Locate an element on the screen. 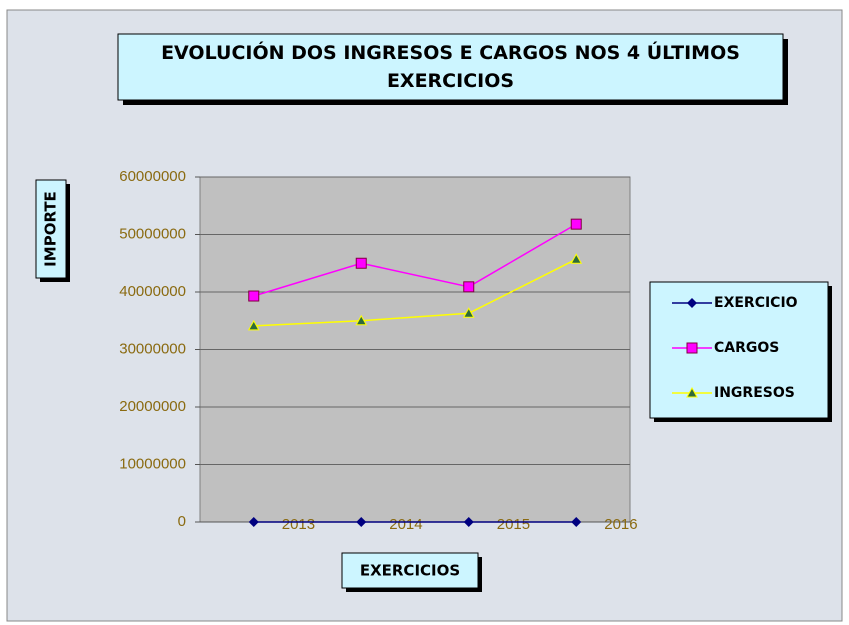 The height and width of the screenshot is (625, 849). y-tick-label: 30000000 is located at coordinates (152, 348).